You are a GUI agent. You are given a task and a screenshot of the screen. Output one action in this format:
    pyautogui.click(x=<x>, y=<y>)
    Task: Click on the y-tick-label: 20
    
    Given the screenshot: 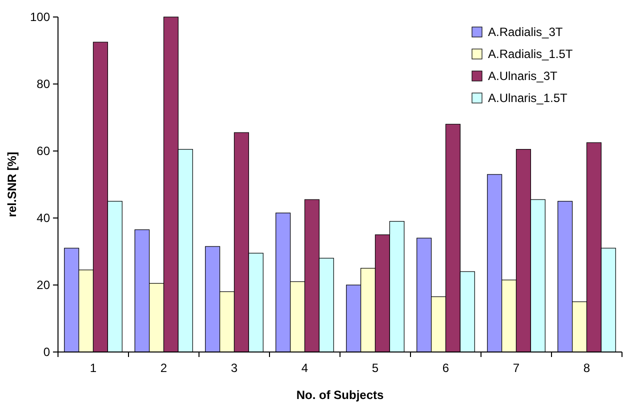 What is the action you would take?
    pyautogui.click(x=43, y=285)
    